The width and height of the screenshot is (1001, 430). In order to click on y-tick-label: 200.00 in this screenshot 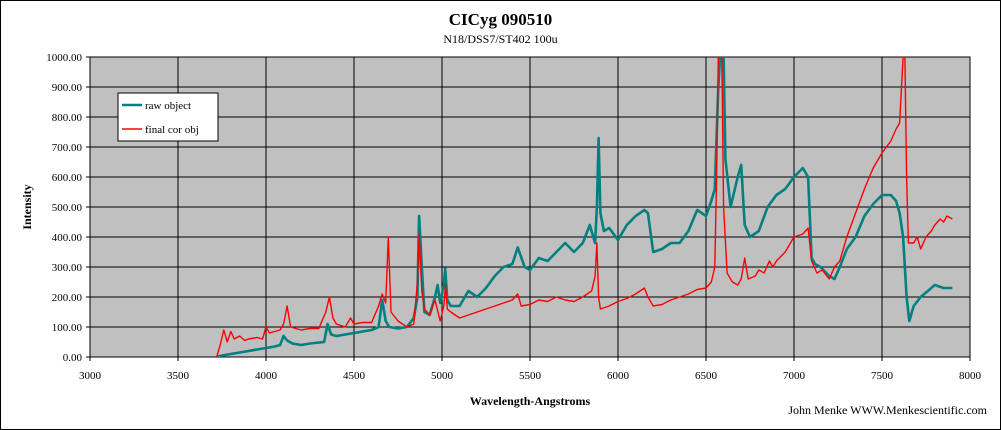, I will do `click(67, 298)`.